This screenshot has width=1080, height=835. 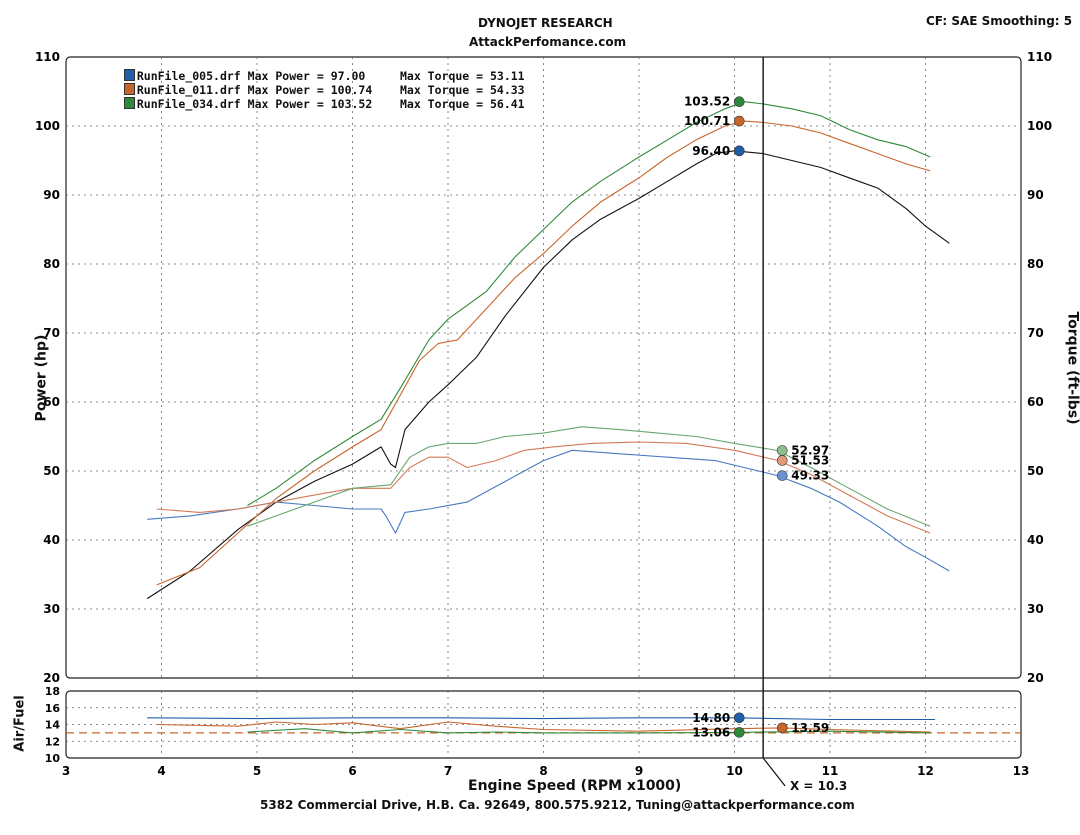 What do you see at coordinates (53, 725) in the screenshot?
I see `afr-tick-label: 14` at bounding box center [53, 725].